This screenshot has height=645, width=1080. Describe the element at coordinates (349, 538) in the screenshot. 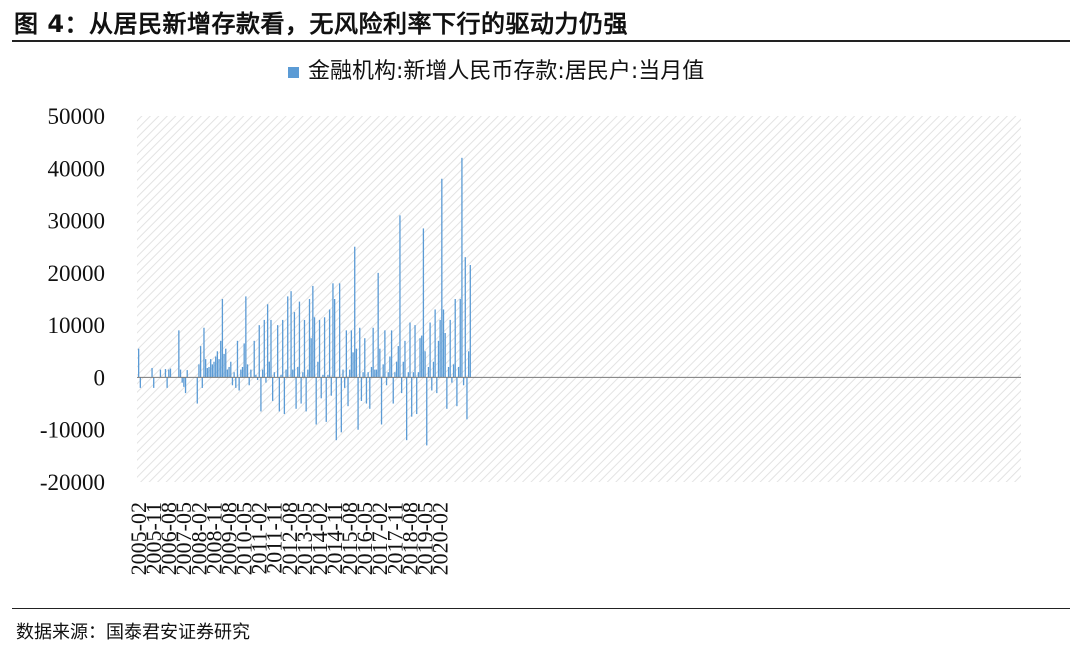

I see `x-tick-label: 2015-08` at that location.